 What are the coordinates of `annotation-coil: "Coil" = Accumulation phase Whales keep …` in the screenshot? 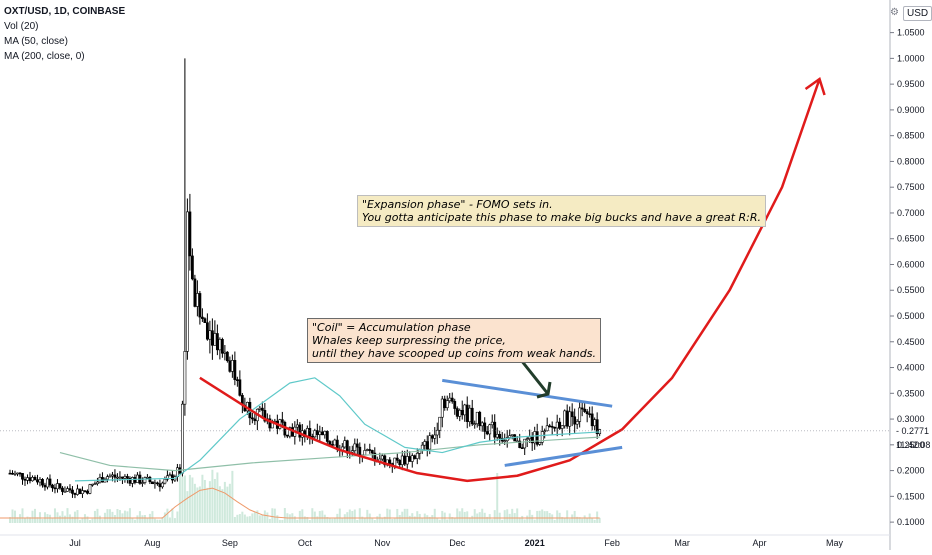 It's located at (454, 340).